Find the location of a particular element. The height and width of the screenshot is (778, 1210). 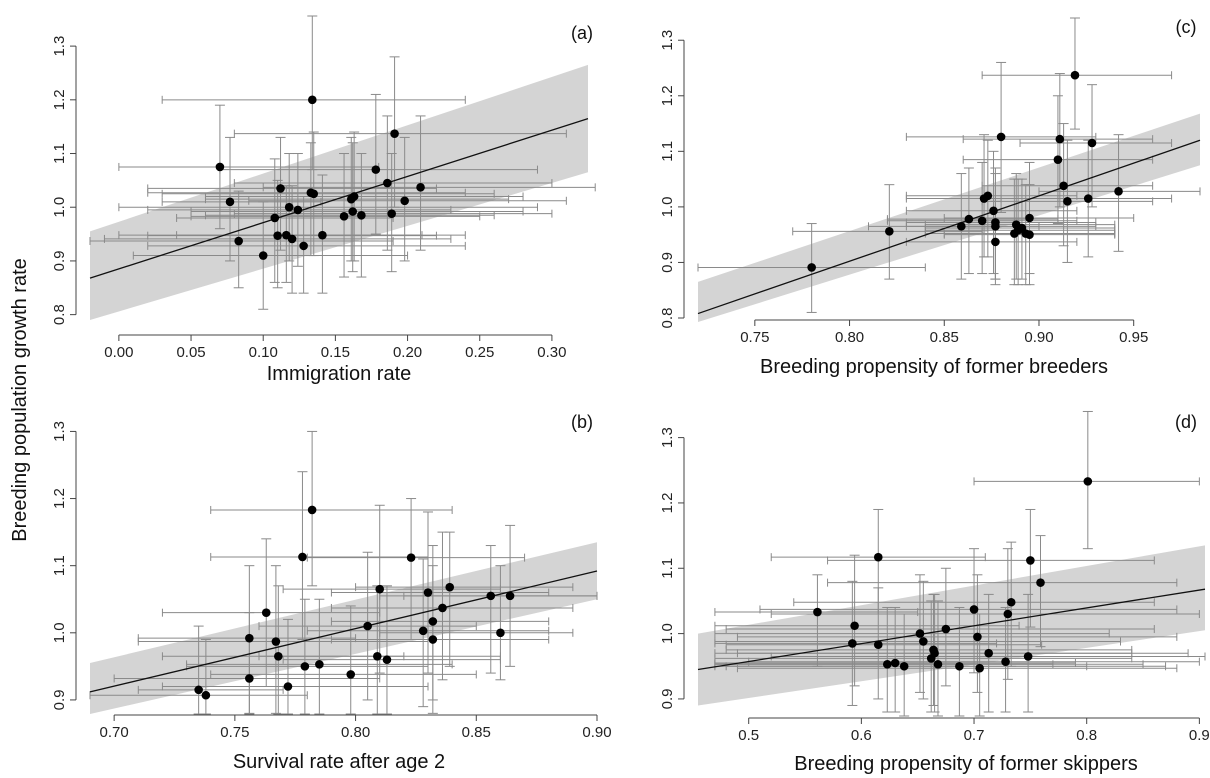

panel-c-x-axis-label: Breeding propensity of former breeders is located at coordinates (934, 367).